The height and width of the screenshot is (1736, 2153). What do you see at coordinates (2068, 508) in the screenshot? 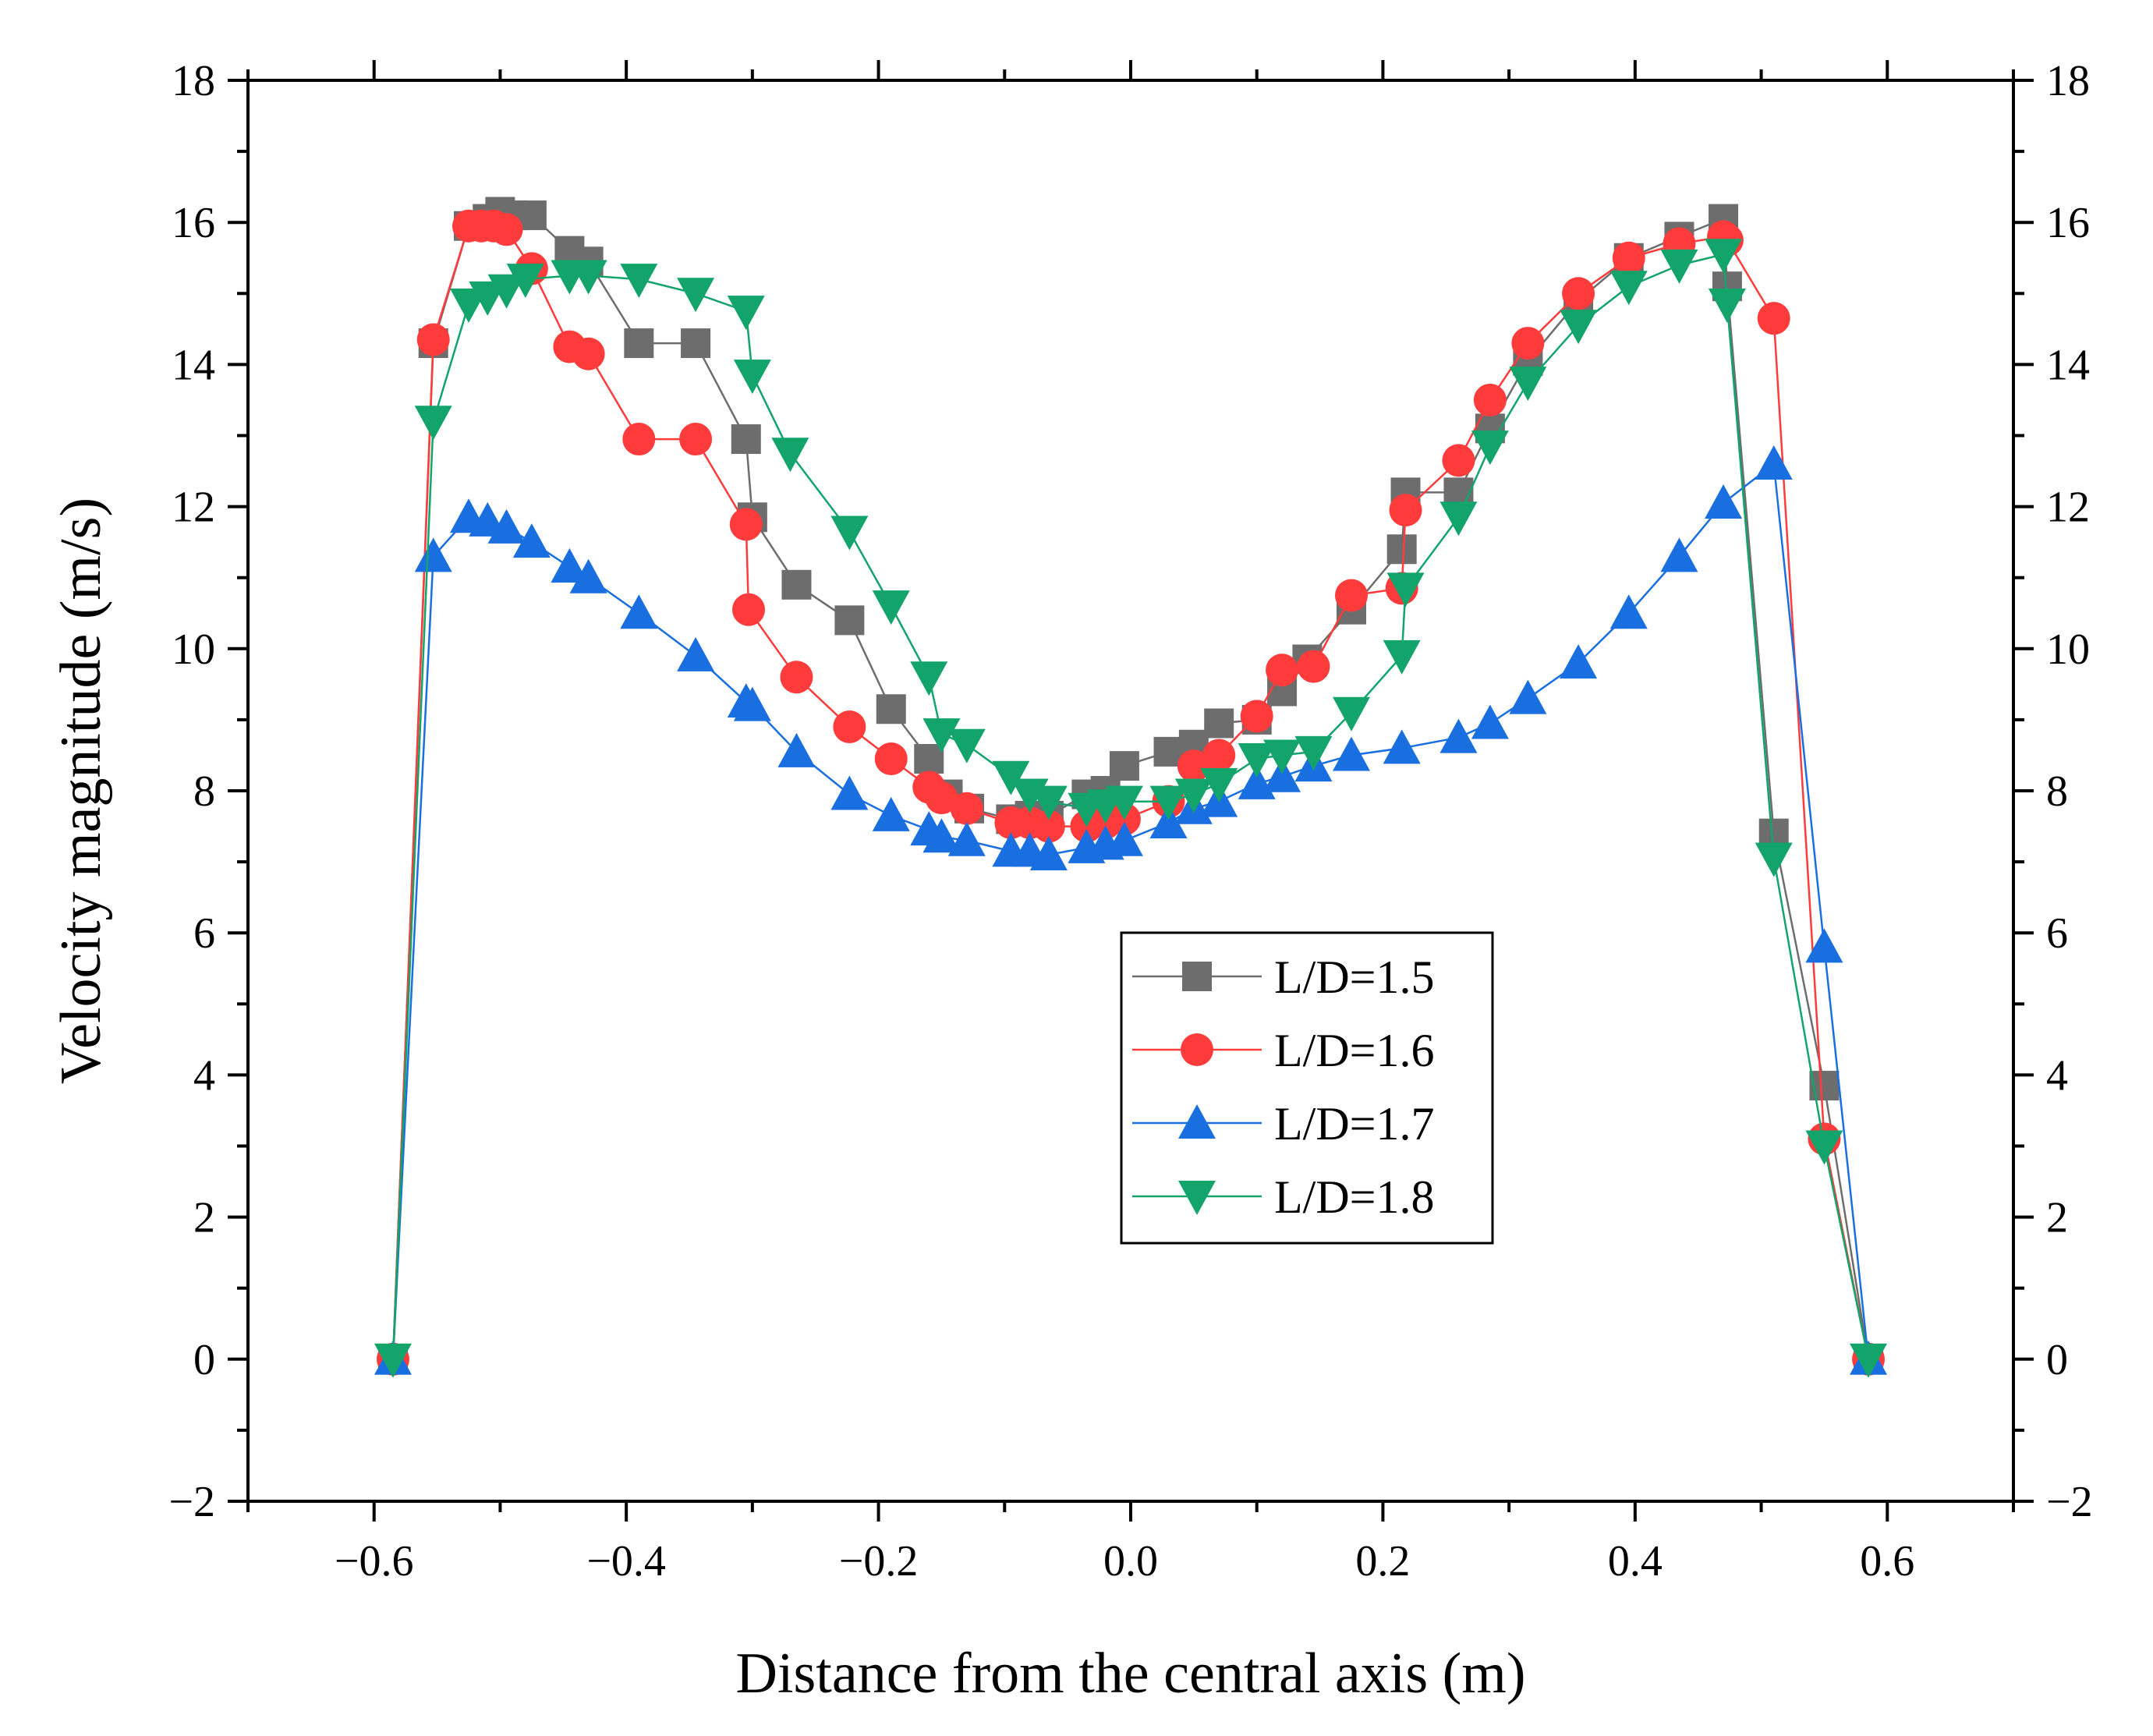
I see `y-right-tick-label: 12` at bounding box center [2068, 508].